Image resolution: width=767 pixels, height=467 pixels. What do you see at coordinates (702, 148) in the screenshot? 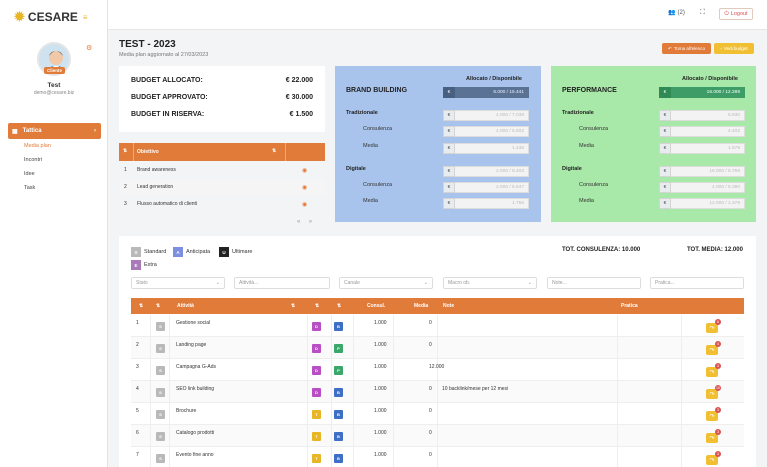
I see `perf-trad-media-field: €1.578` at bounding box center [702, 148].